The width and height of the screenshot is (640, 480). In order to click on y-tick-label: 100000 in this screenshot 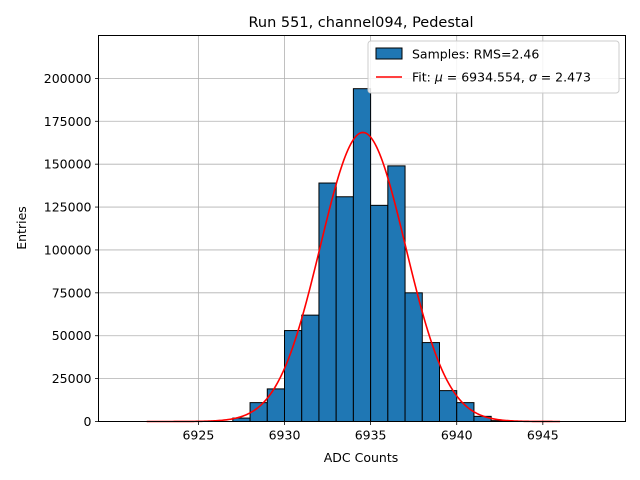, I will do `click(68, 249)`.